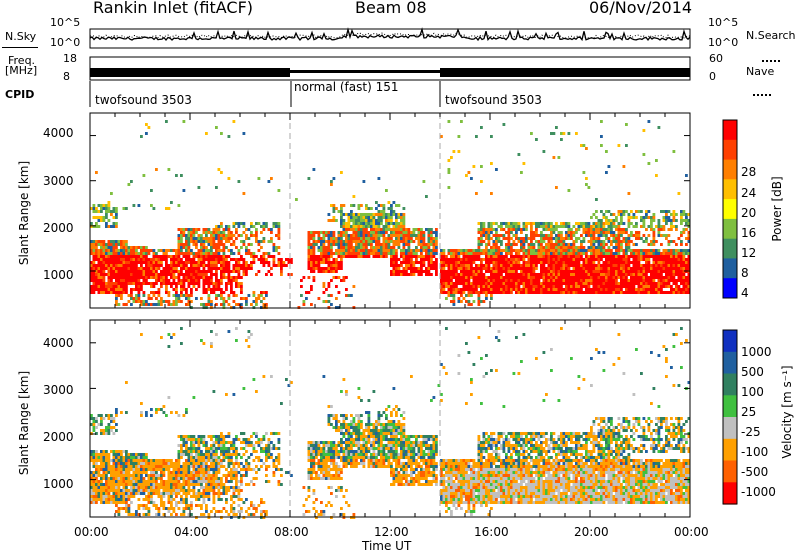 This screenshot has width=800, height=554. I want to click on noise-left-divider, so click(20, 47).